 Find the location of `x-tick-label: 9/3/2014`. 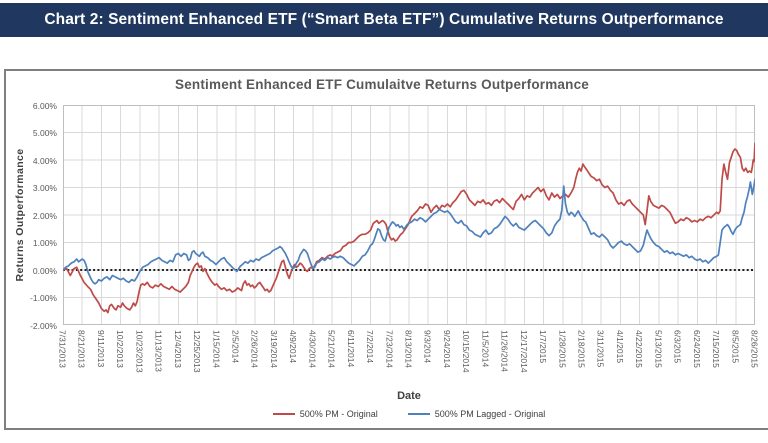

x-tick-label: 9/3/2014 is located at coordinates (427, 347).